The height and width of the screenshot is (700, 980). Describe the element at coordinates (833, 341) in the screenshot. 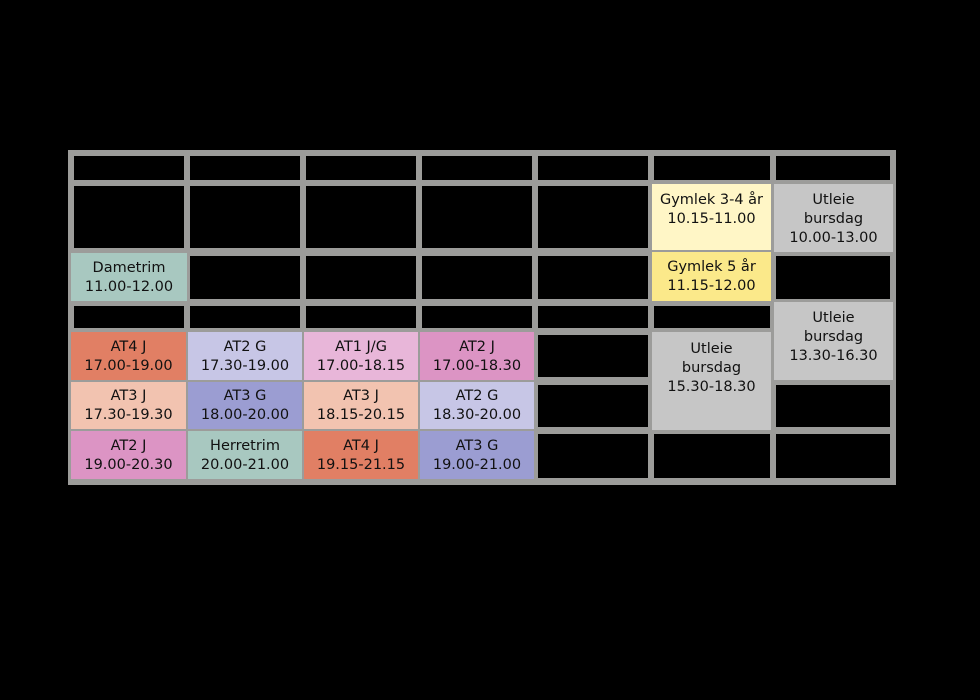

I see `session-utleie-bursdag: Utleie bursdag 13.30-16.30` at that location.